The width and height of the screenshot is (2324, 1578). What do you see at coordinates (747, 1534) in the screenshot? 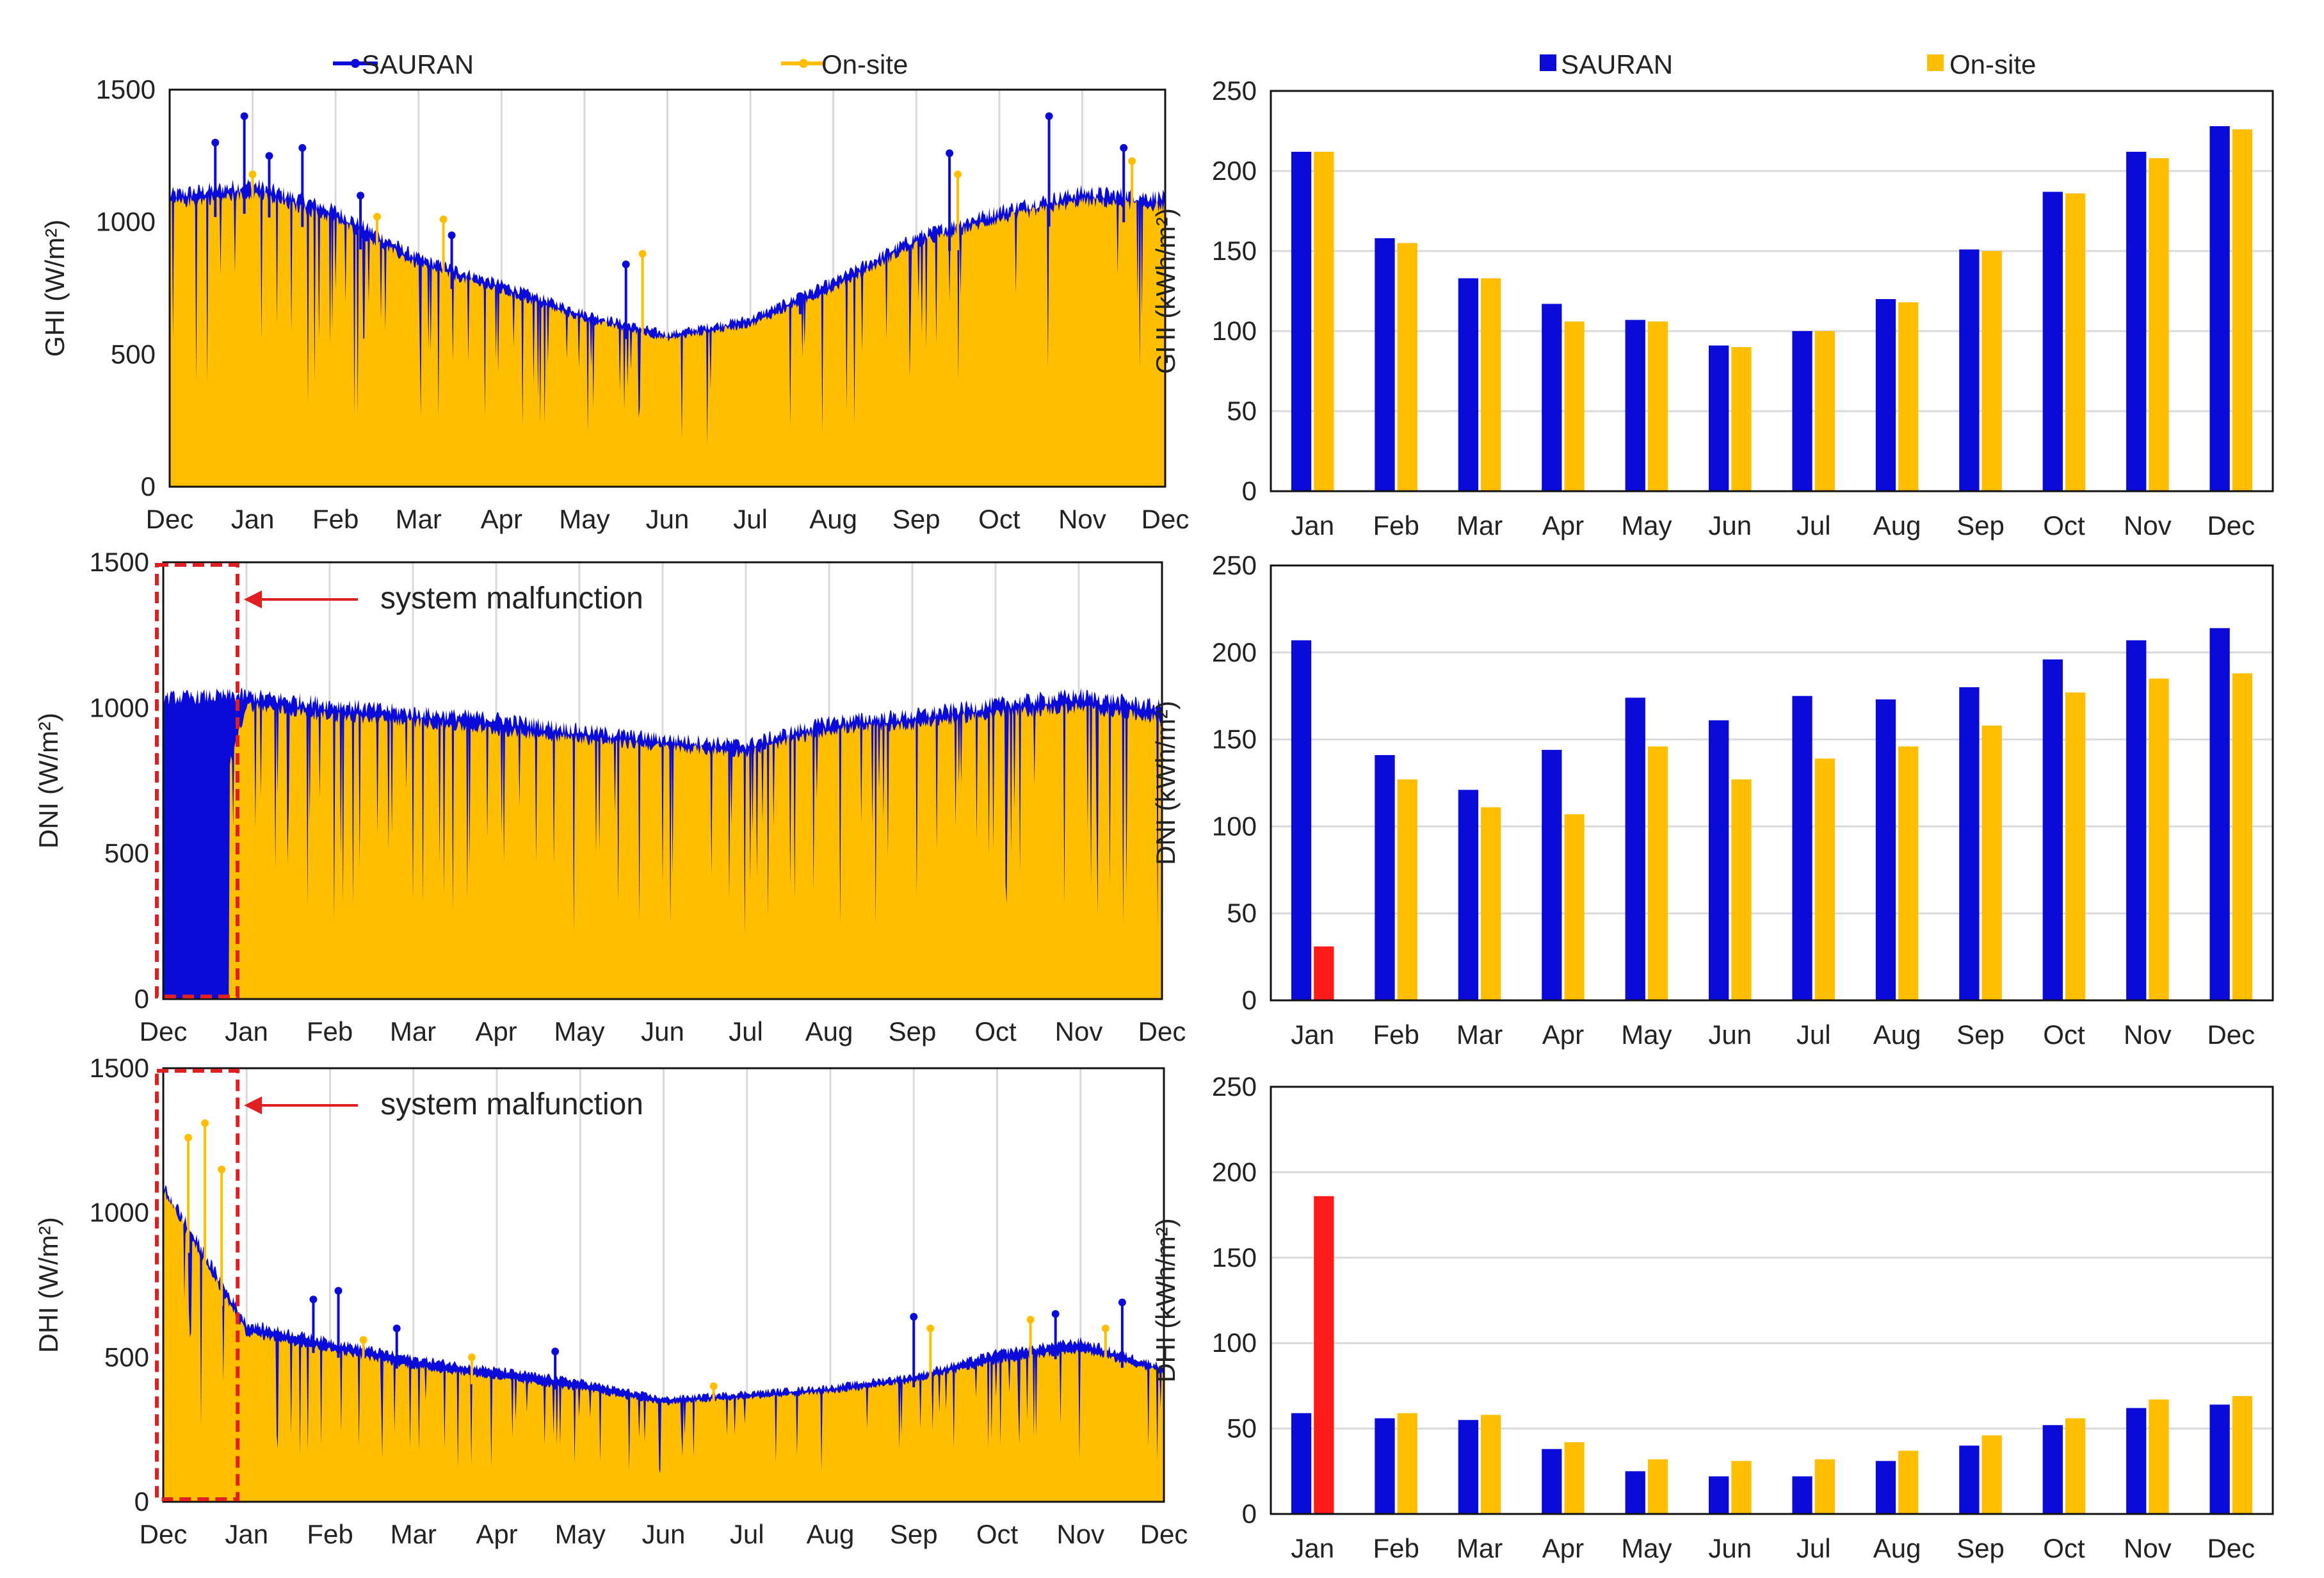
I see `x-tick-label: Jul` at bounding box center [747, 1534].